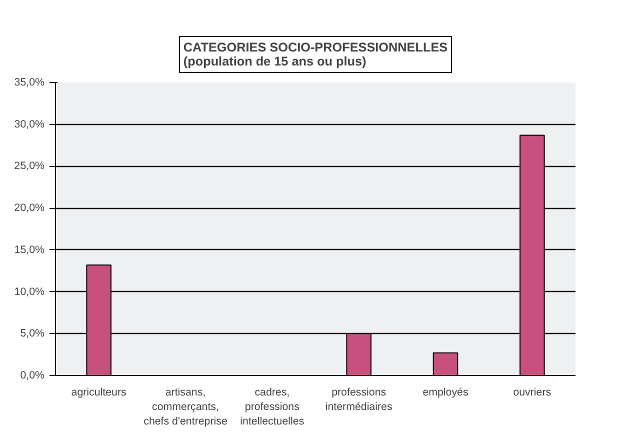  Describe the element at coordinates (30, 208) in the screenshot. I see `y-tick-label: 20,0%` at that location.